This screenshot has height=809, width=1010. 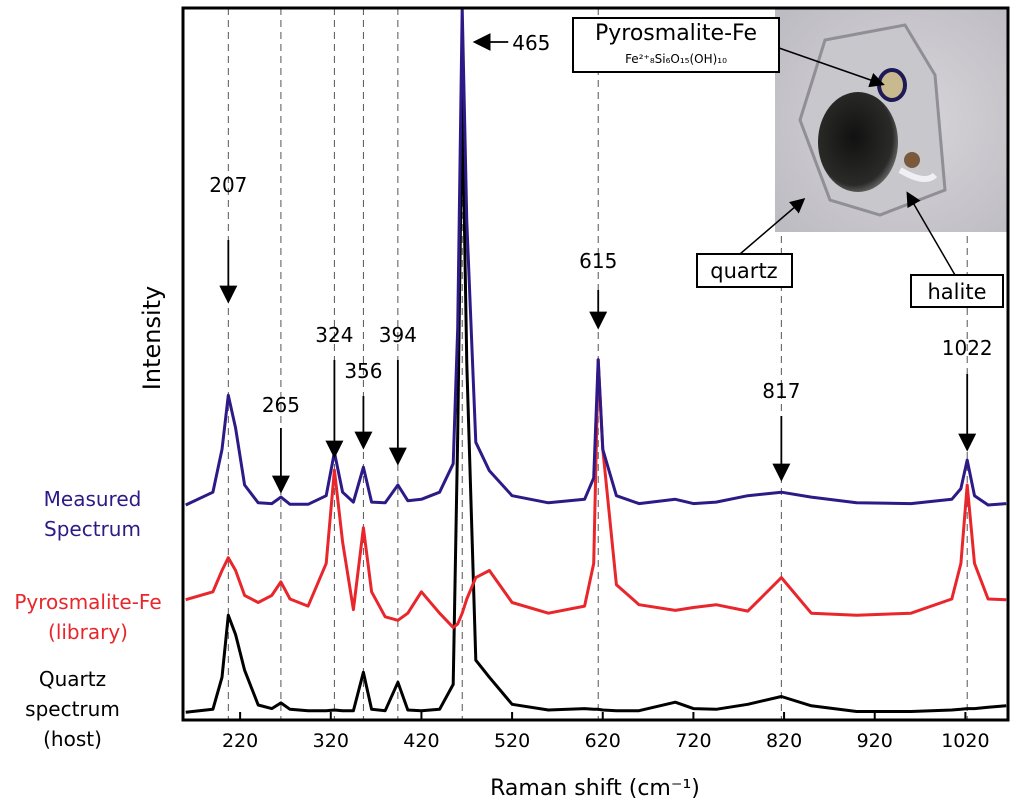 I want to click on peak-label: 265, so click(x=281, y=405).